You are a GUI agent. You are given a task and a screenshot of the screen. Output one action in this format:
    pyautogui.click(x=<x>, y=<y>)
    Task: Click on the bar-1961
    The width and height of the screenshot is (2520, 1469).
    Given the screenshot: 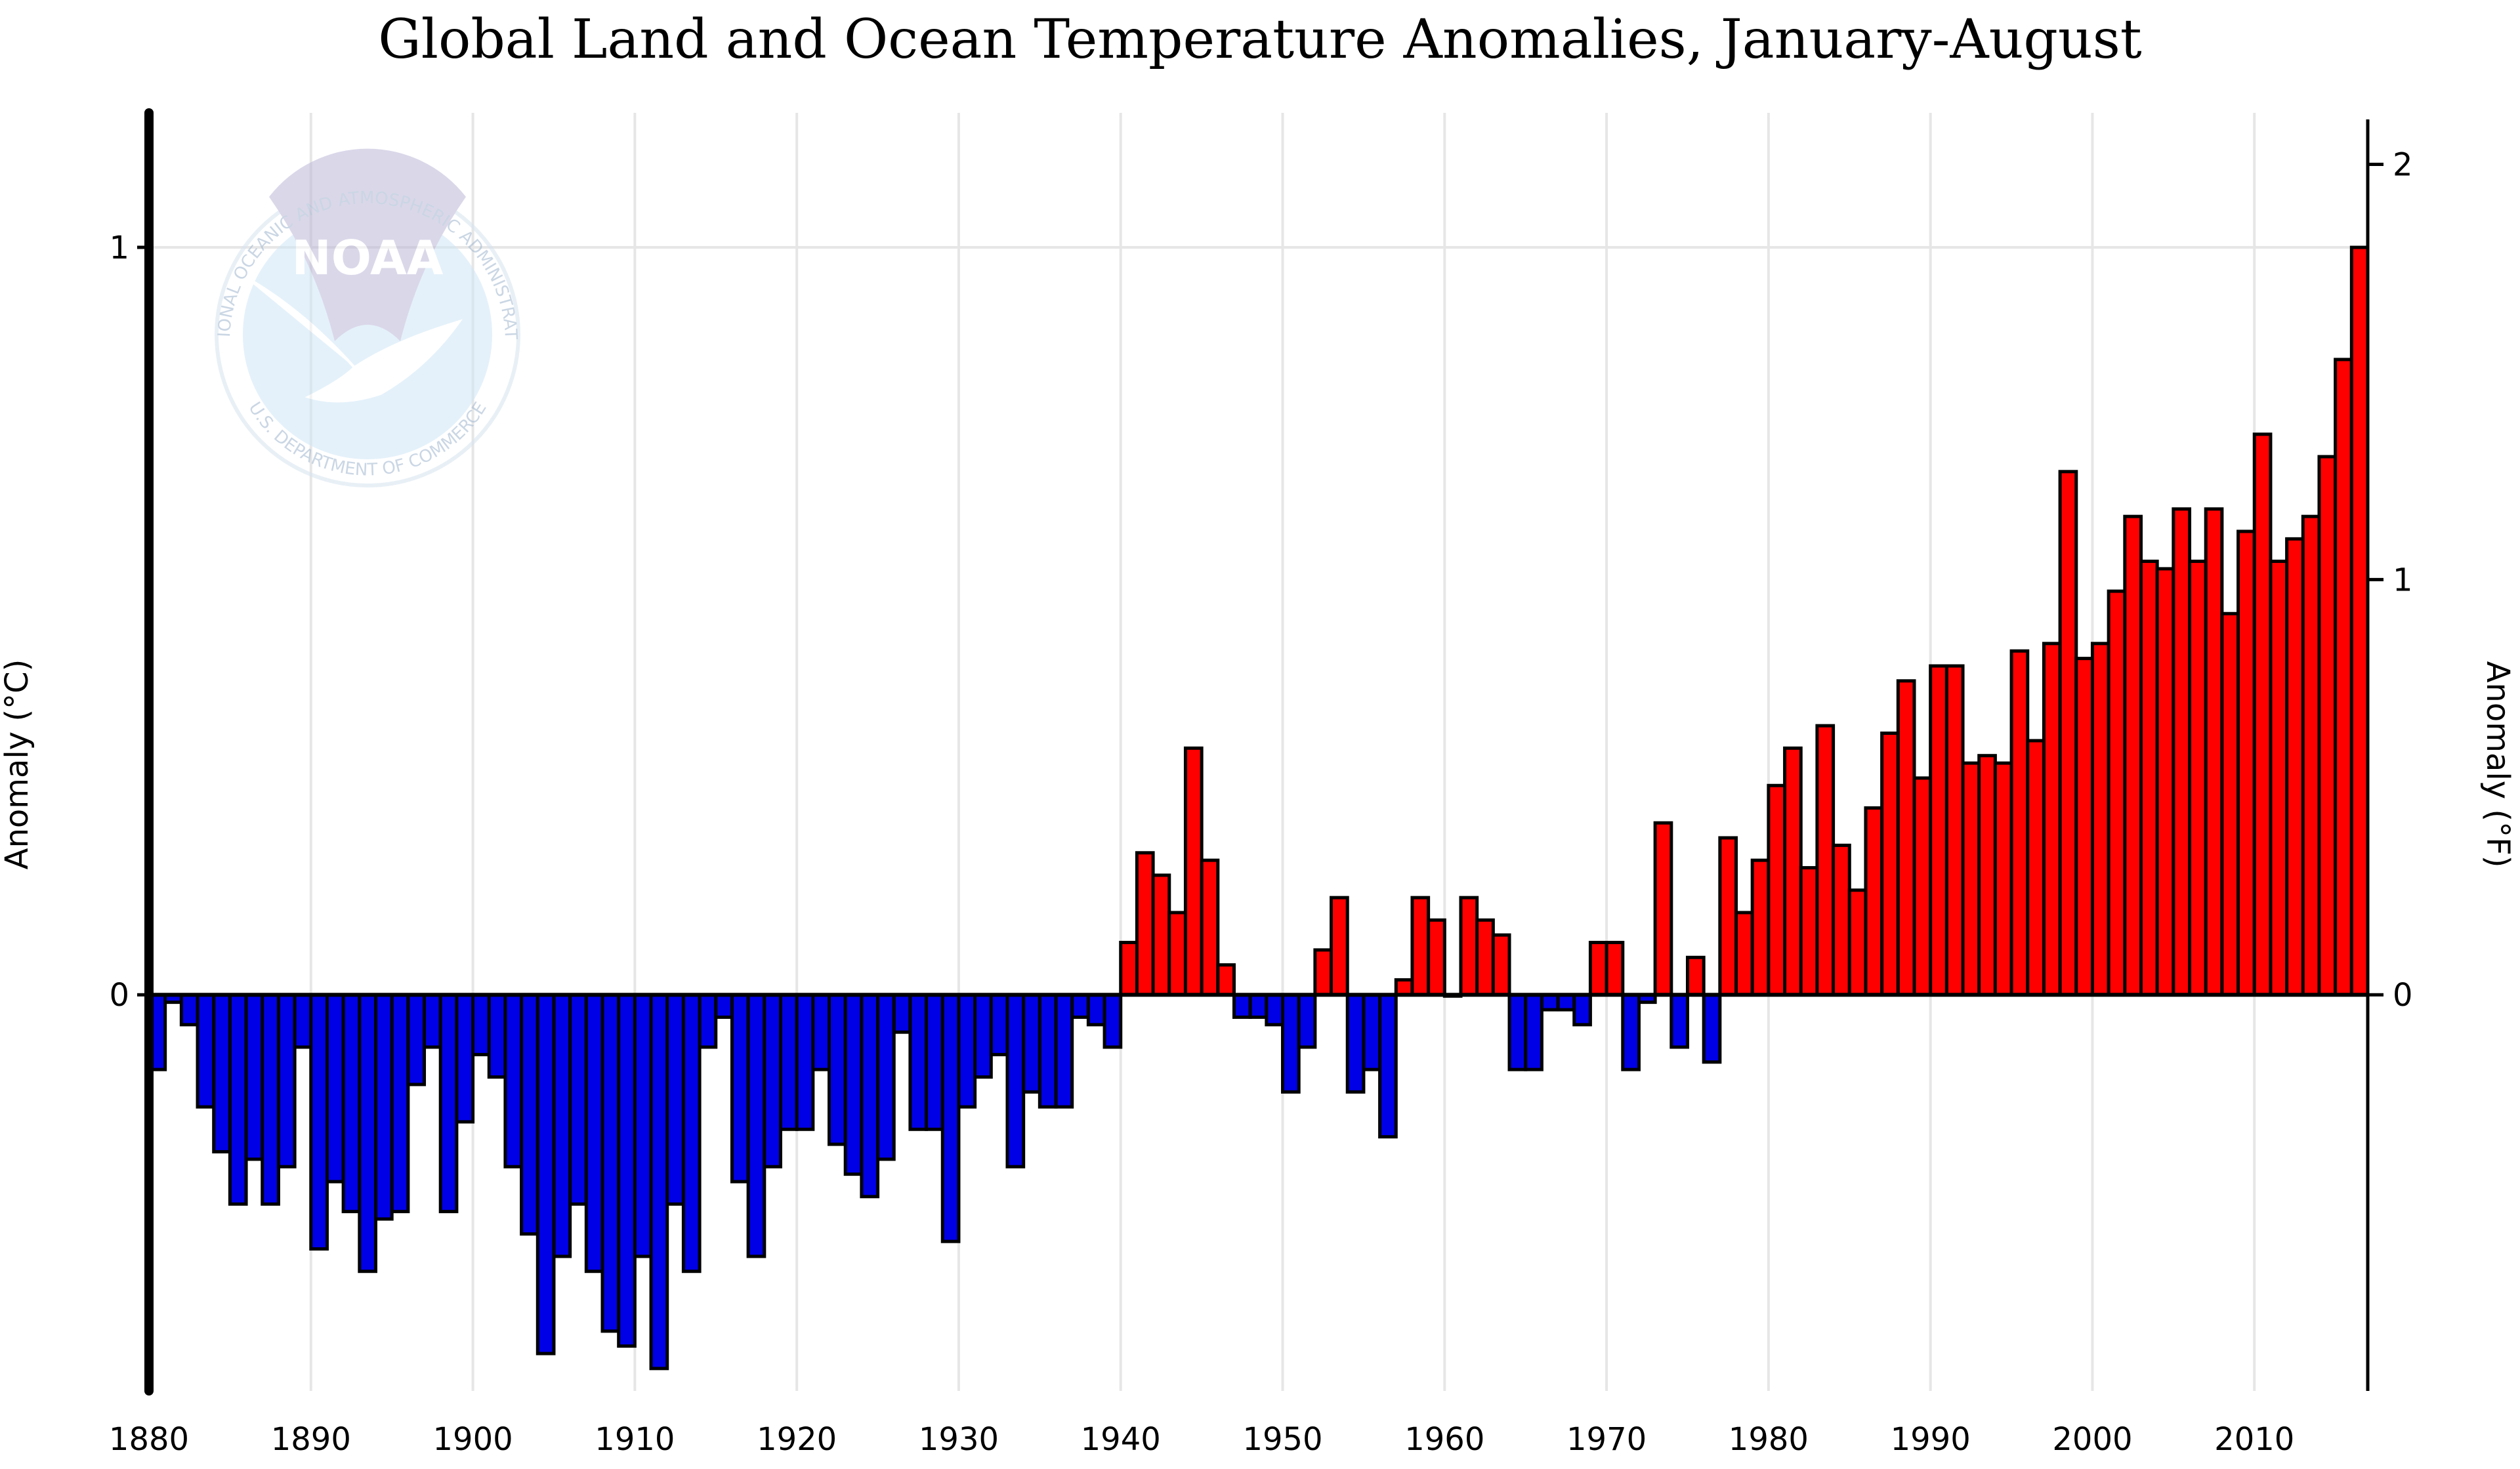 What is the action you would take?
    pyautogui.click(x=1469, y=947)
    